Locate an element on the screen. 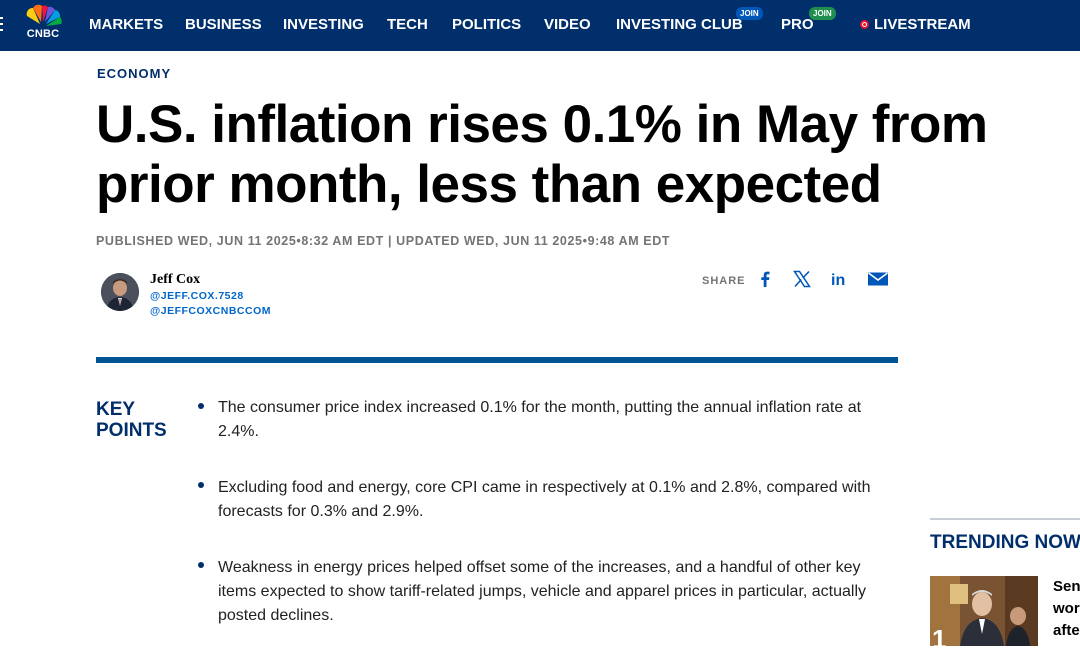 This screenshot has width=1080, height=655. nav-politics: POLITICS is located at coordinates (487, 24).